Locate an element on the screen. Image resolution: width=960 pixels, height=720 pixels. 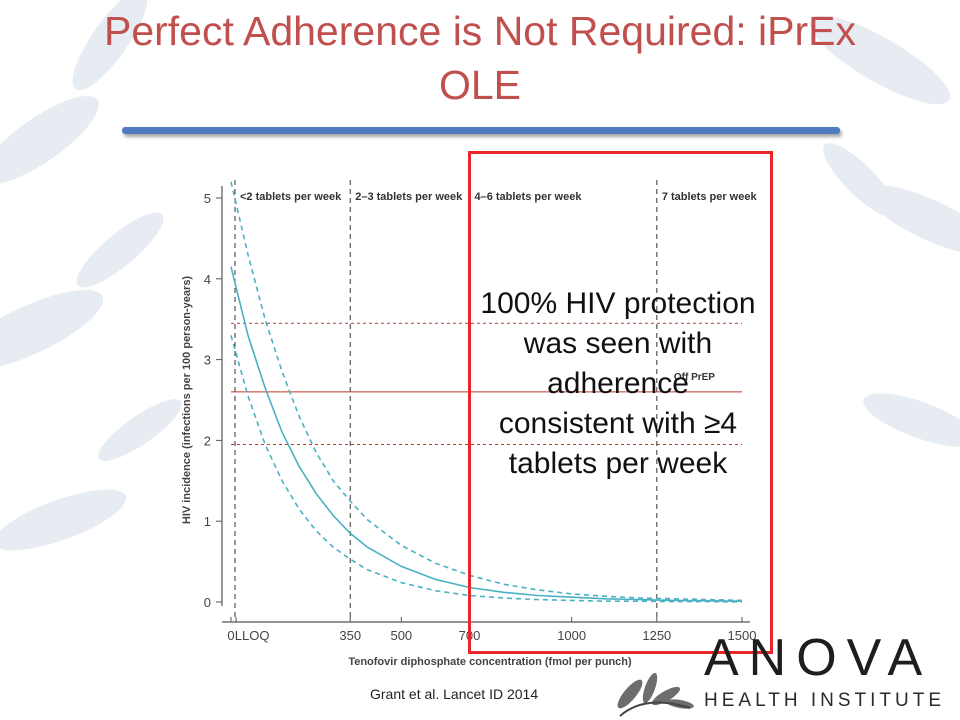
x-tick-label: 1250 is located at coordinates (656, 635).